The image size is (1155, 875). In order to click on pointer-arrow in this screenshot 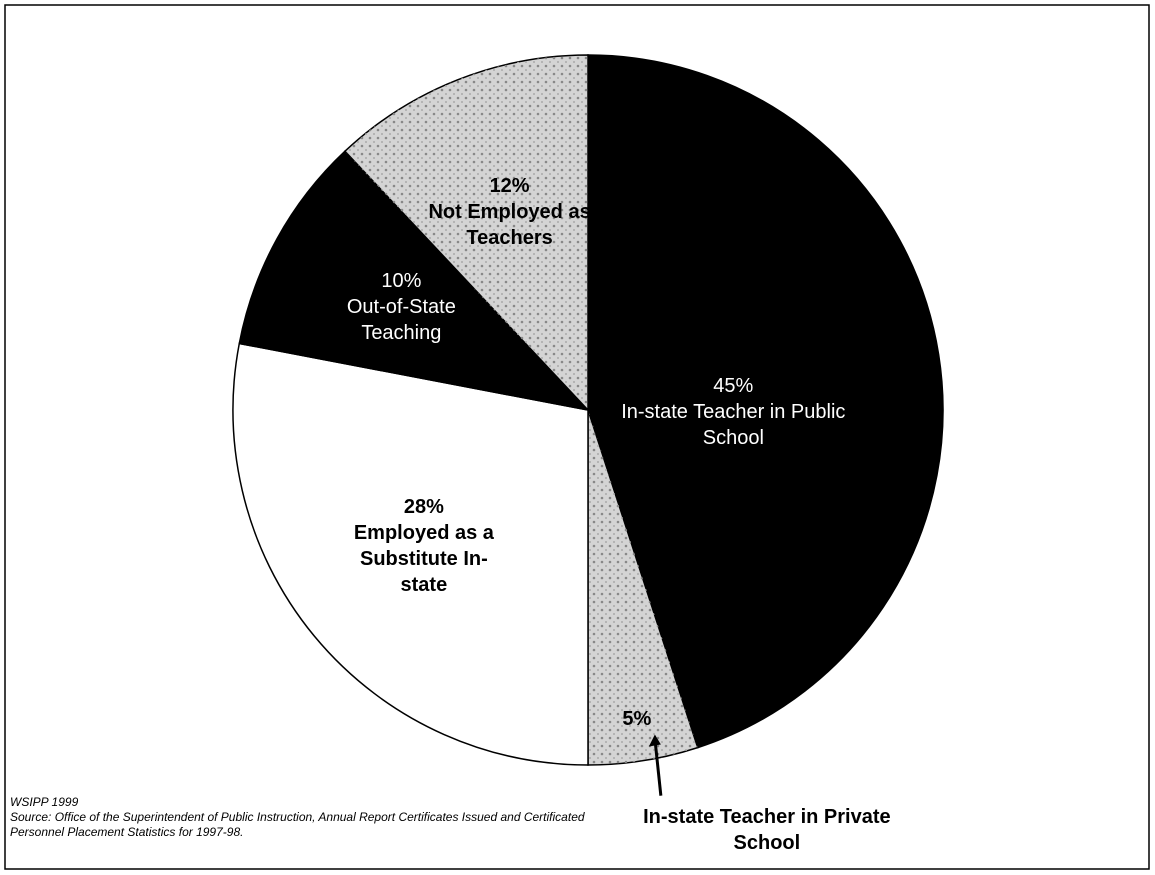, I will do `click(658, 767)`.